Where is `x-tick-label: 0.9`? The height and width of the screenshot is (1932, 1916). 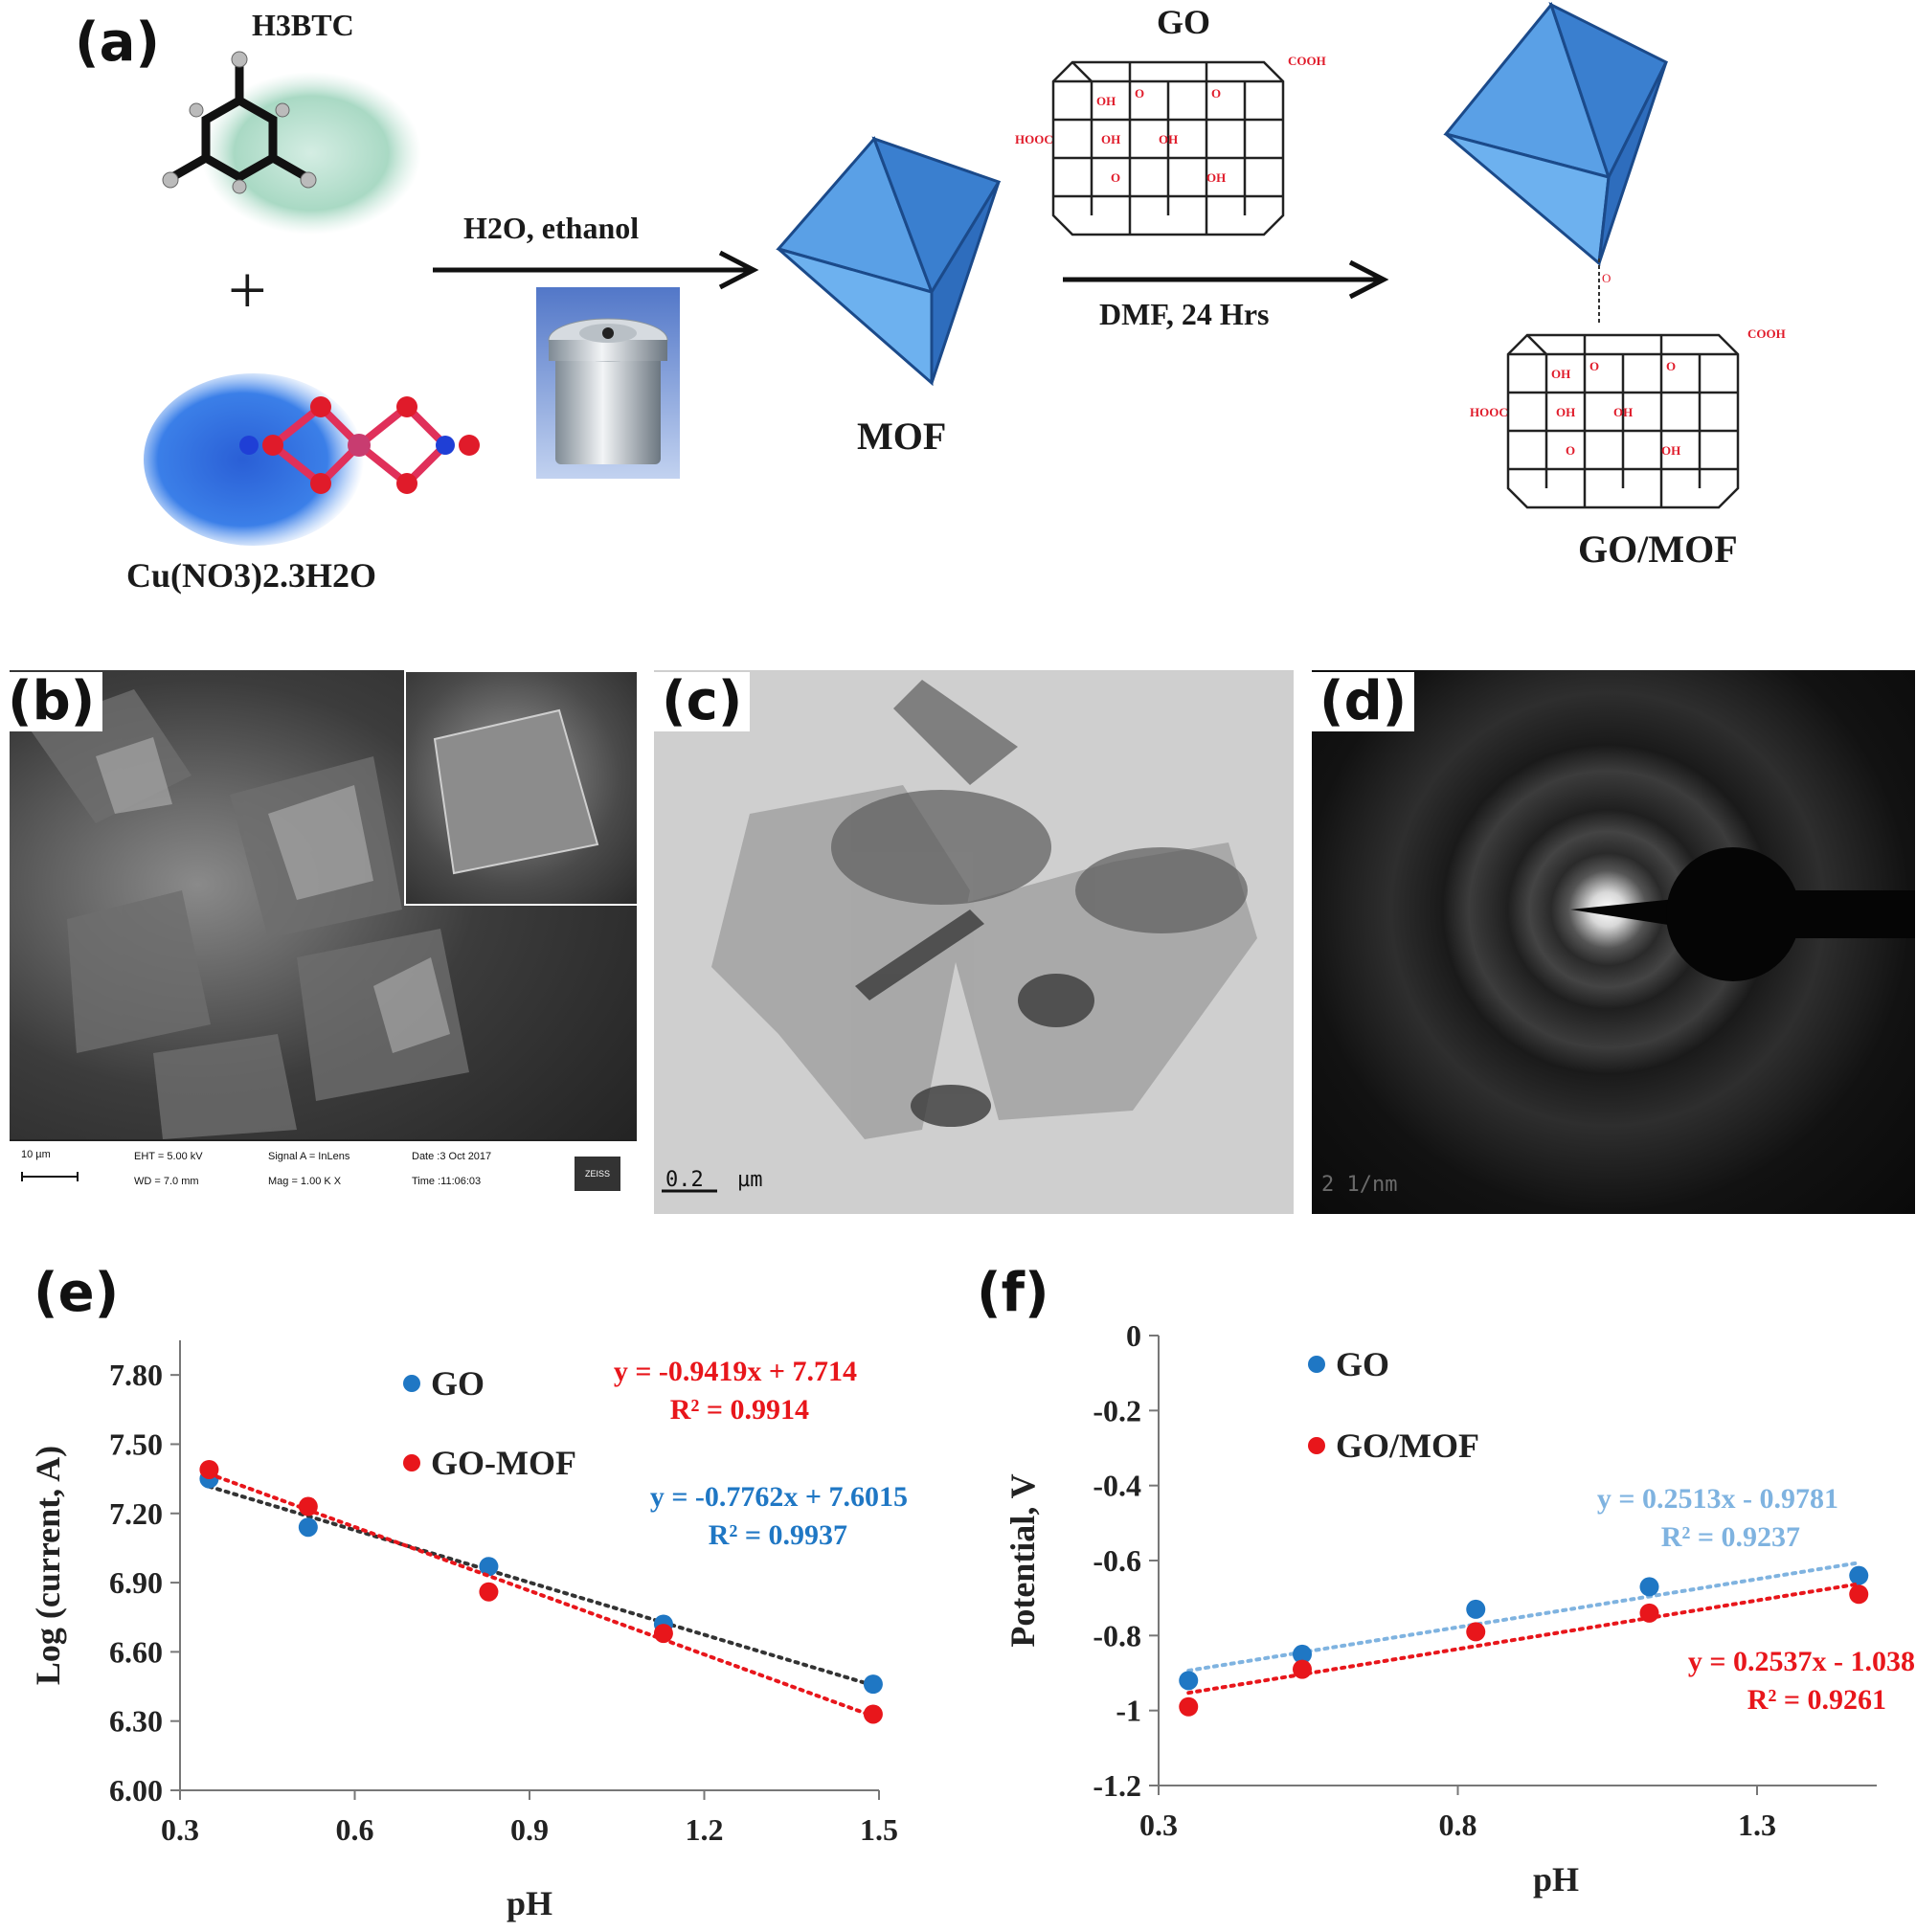 x-tick-label: 0.9 is located at coordinates (529, 1829).